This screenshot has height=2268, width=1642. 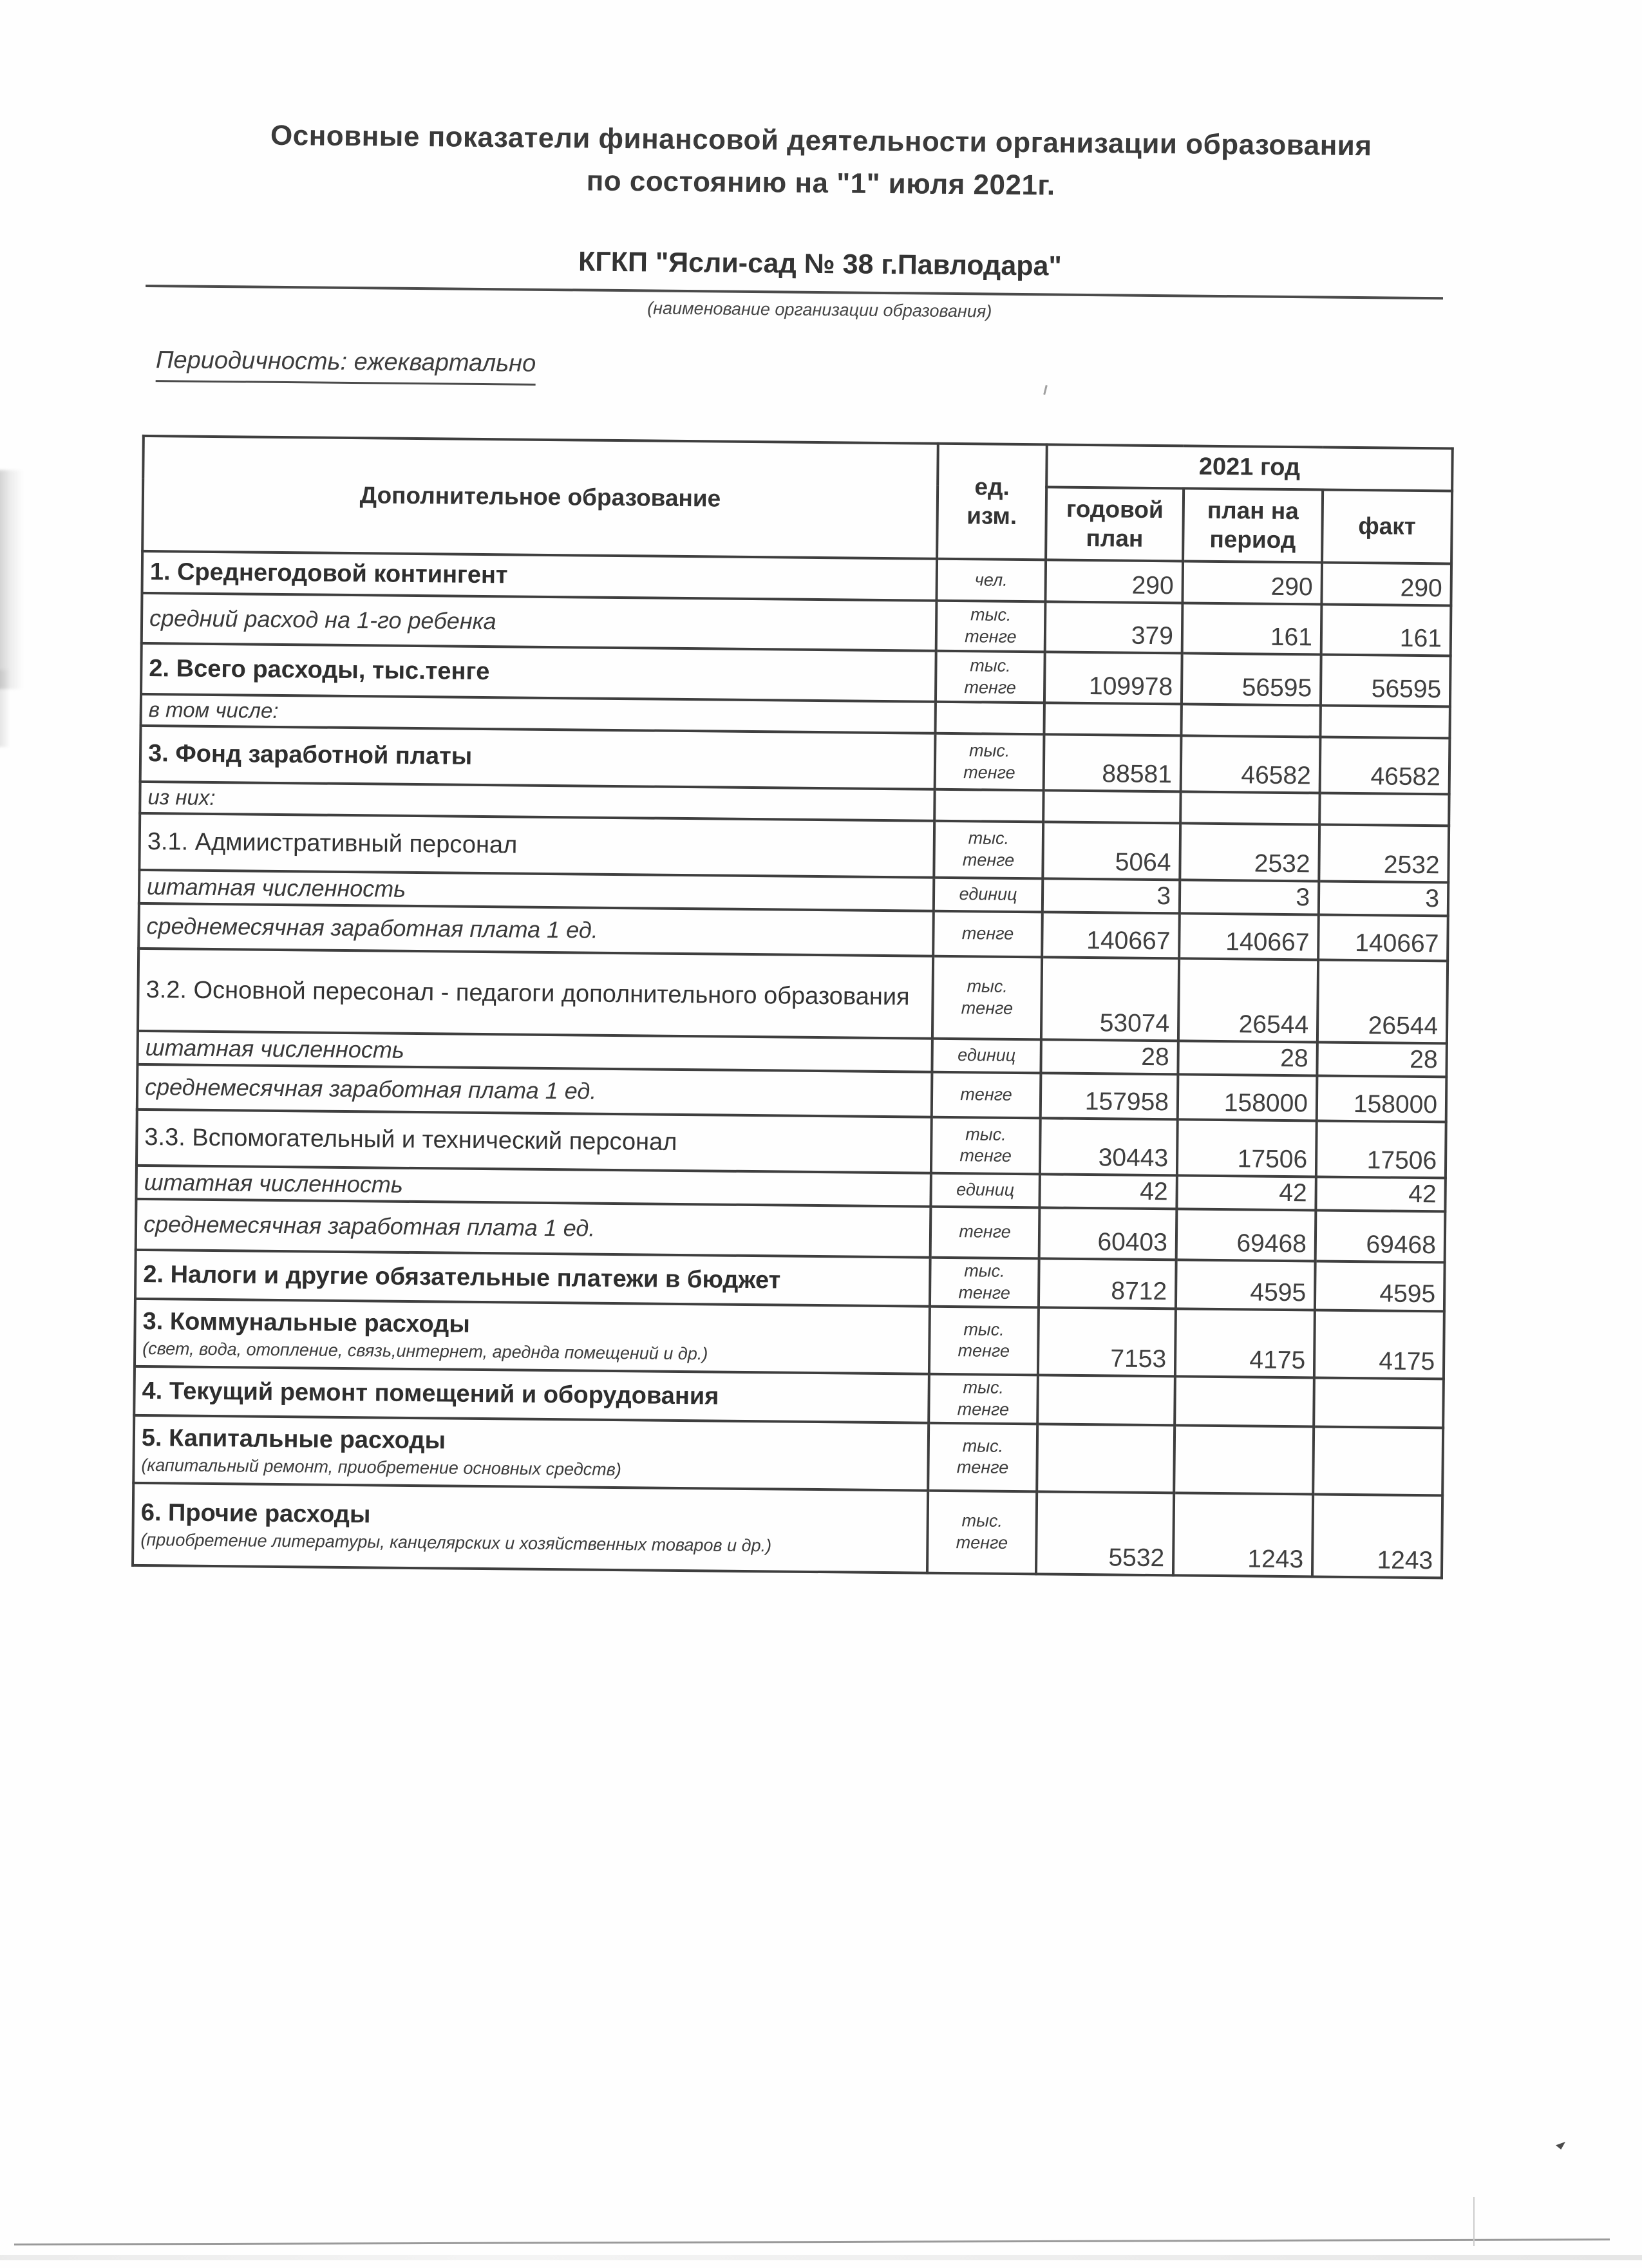 I want to click on scan-page-edge, so click(x=821, y=2257).